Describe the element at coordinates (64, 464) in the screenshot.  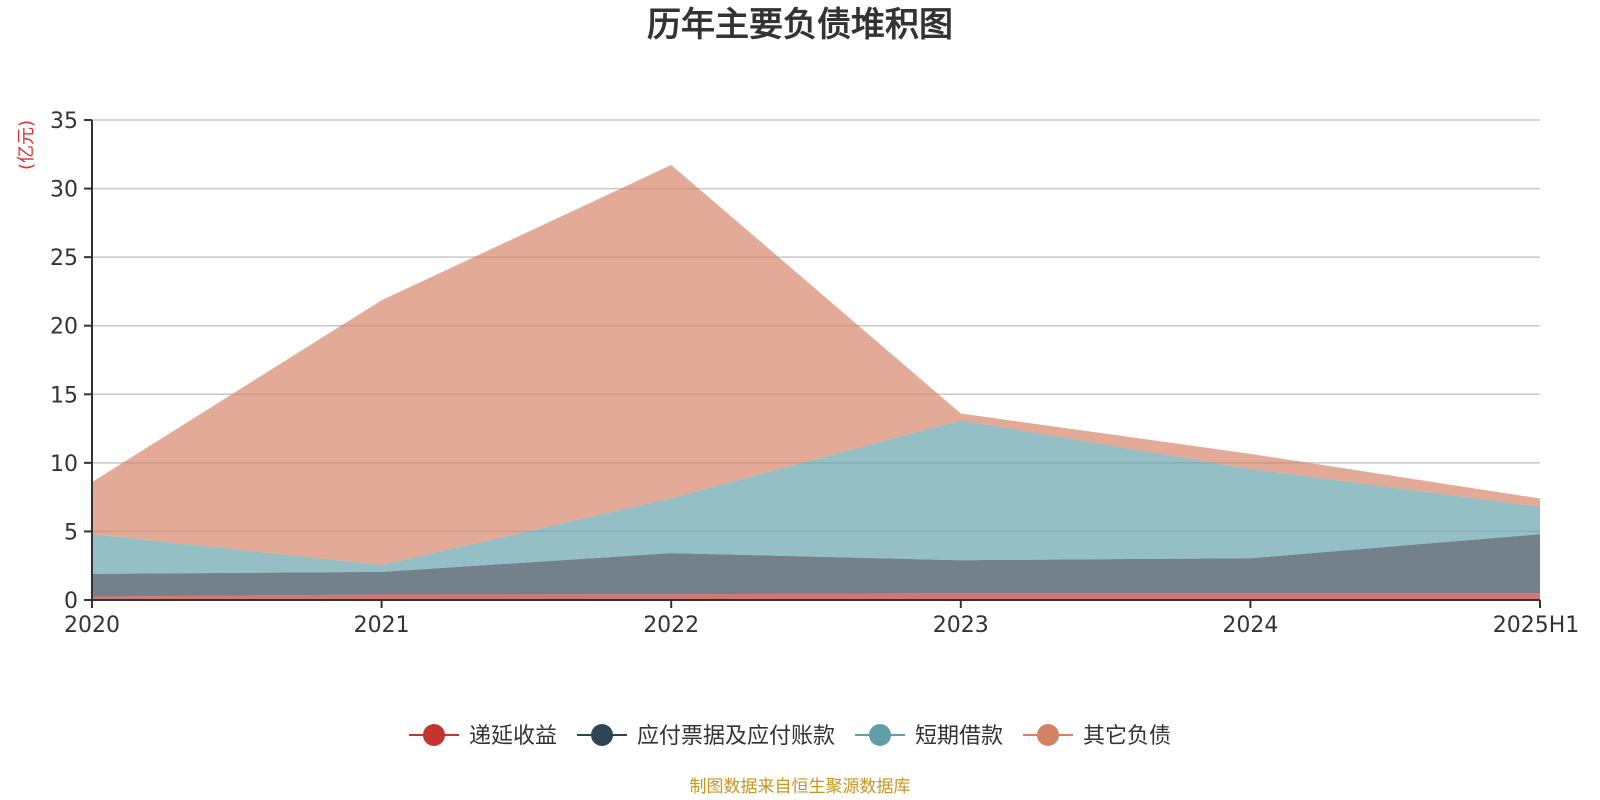
I see `y-tick-label: 10` at that location.